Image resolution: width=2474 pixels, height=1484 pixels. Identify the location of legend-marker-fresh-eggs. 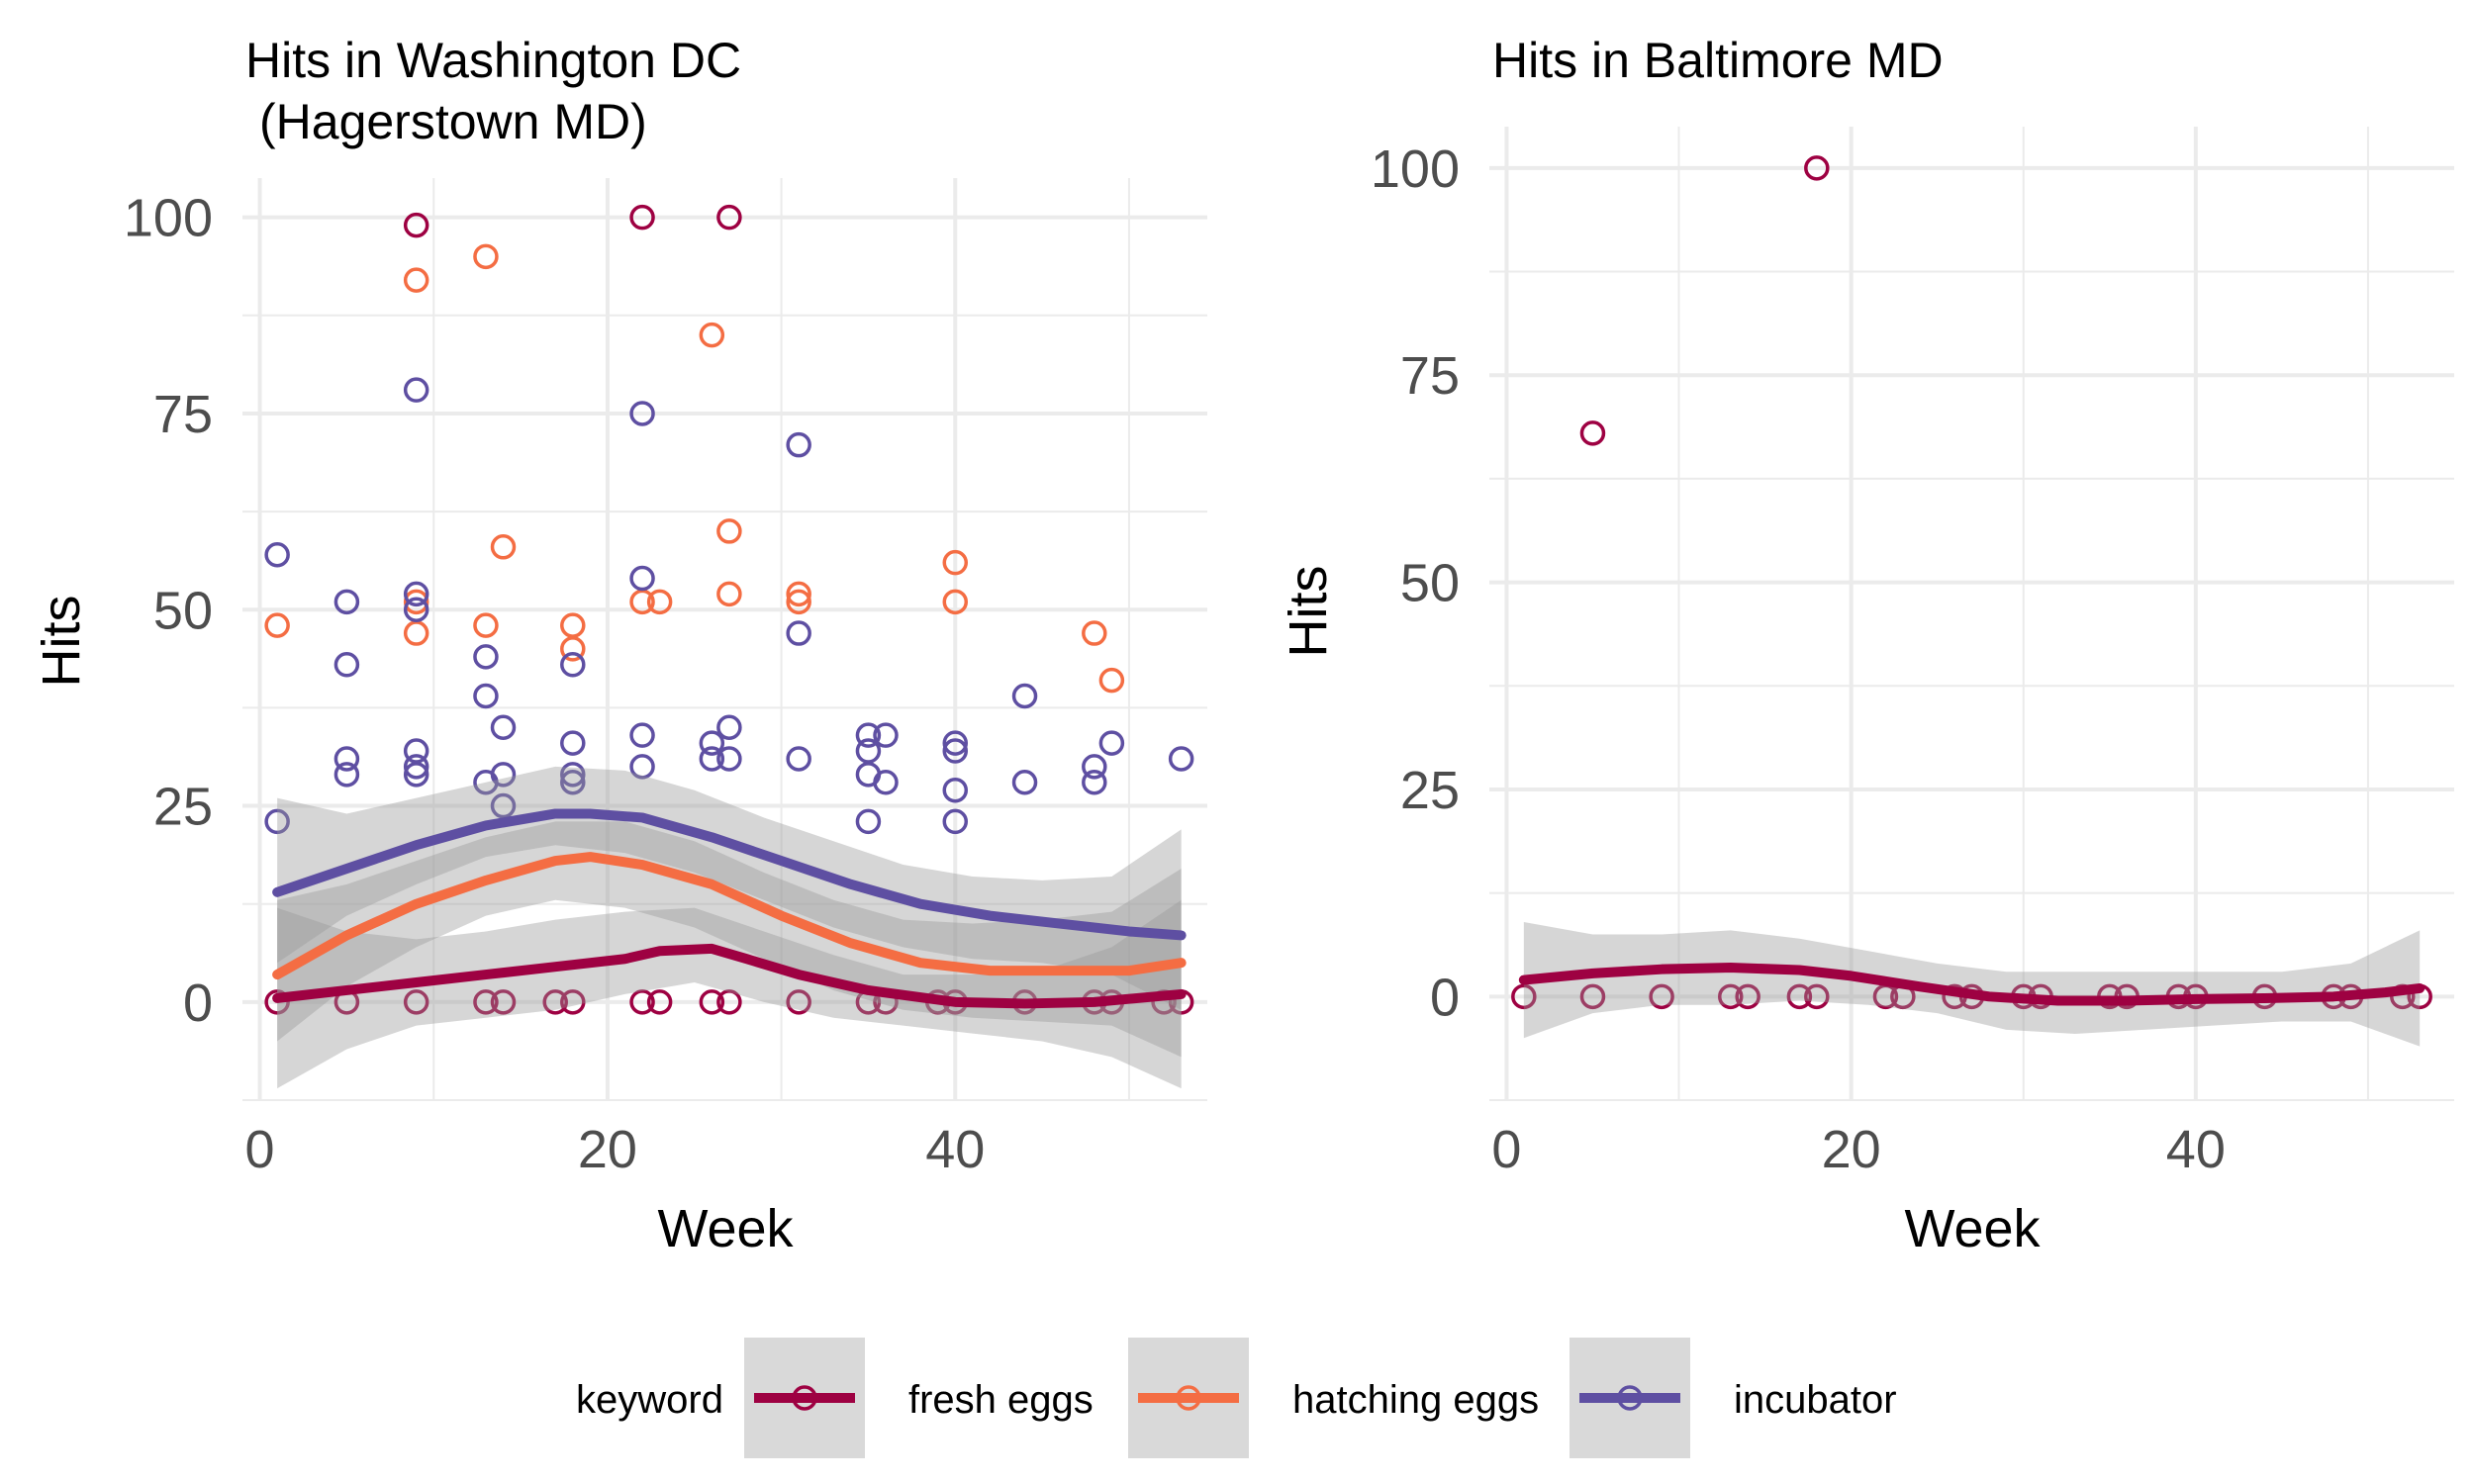
(805, 1398).